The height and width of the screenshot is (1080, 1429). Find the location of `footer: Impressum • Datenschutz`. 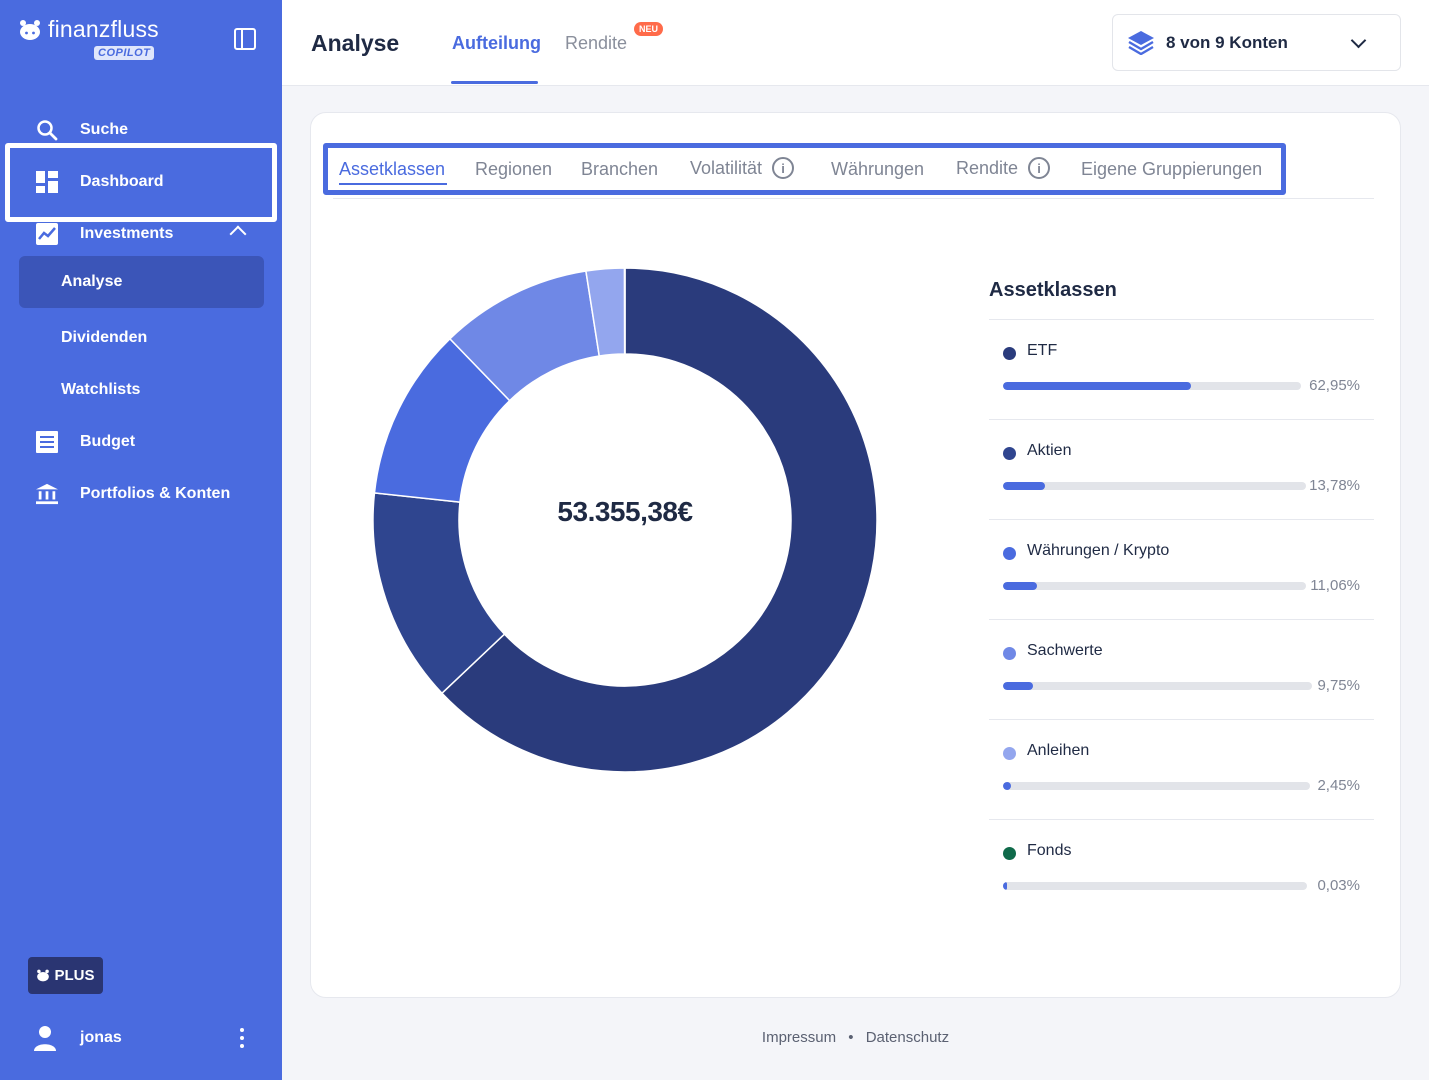

footer: Impressum • Datenschutz is located at coordinates (855, 1037).